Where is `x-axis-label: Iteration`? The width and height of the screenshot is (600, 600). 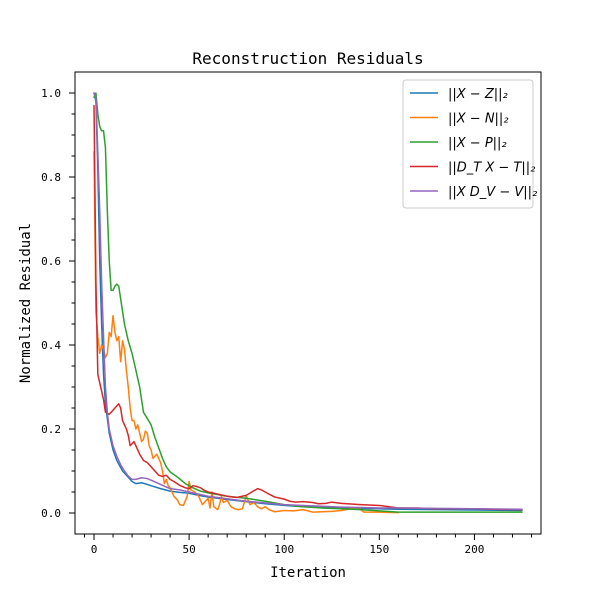 x-axis-label: Iteration is located at coordinates (308, 573).